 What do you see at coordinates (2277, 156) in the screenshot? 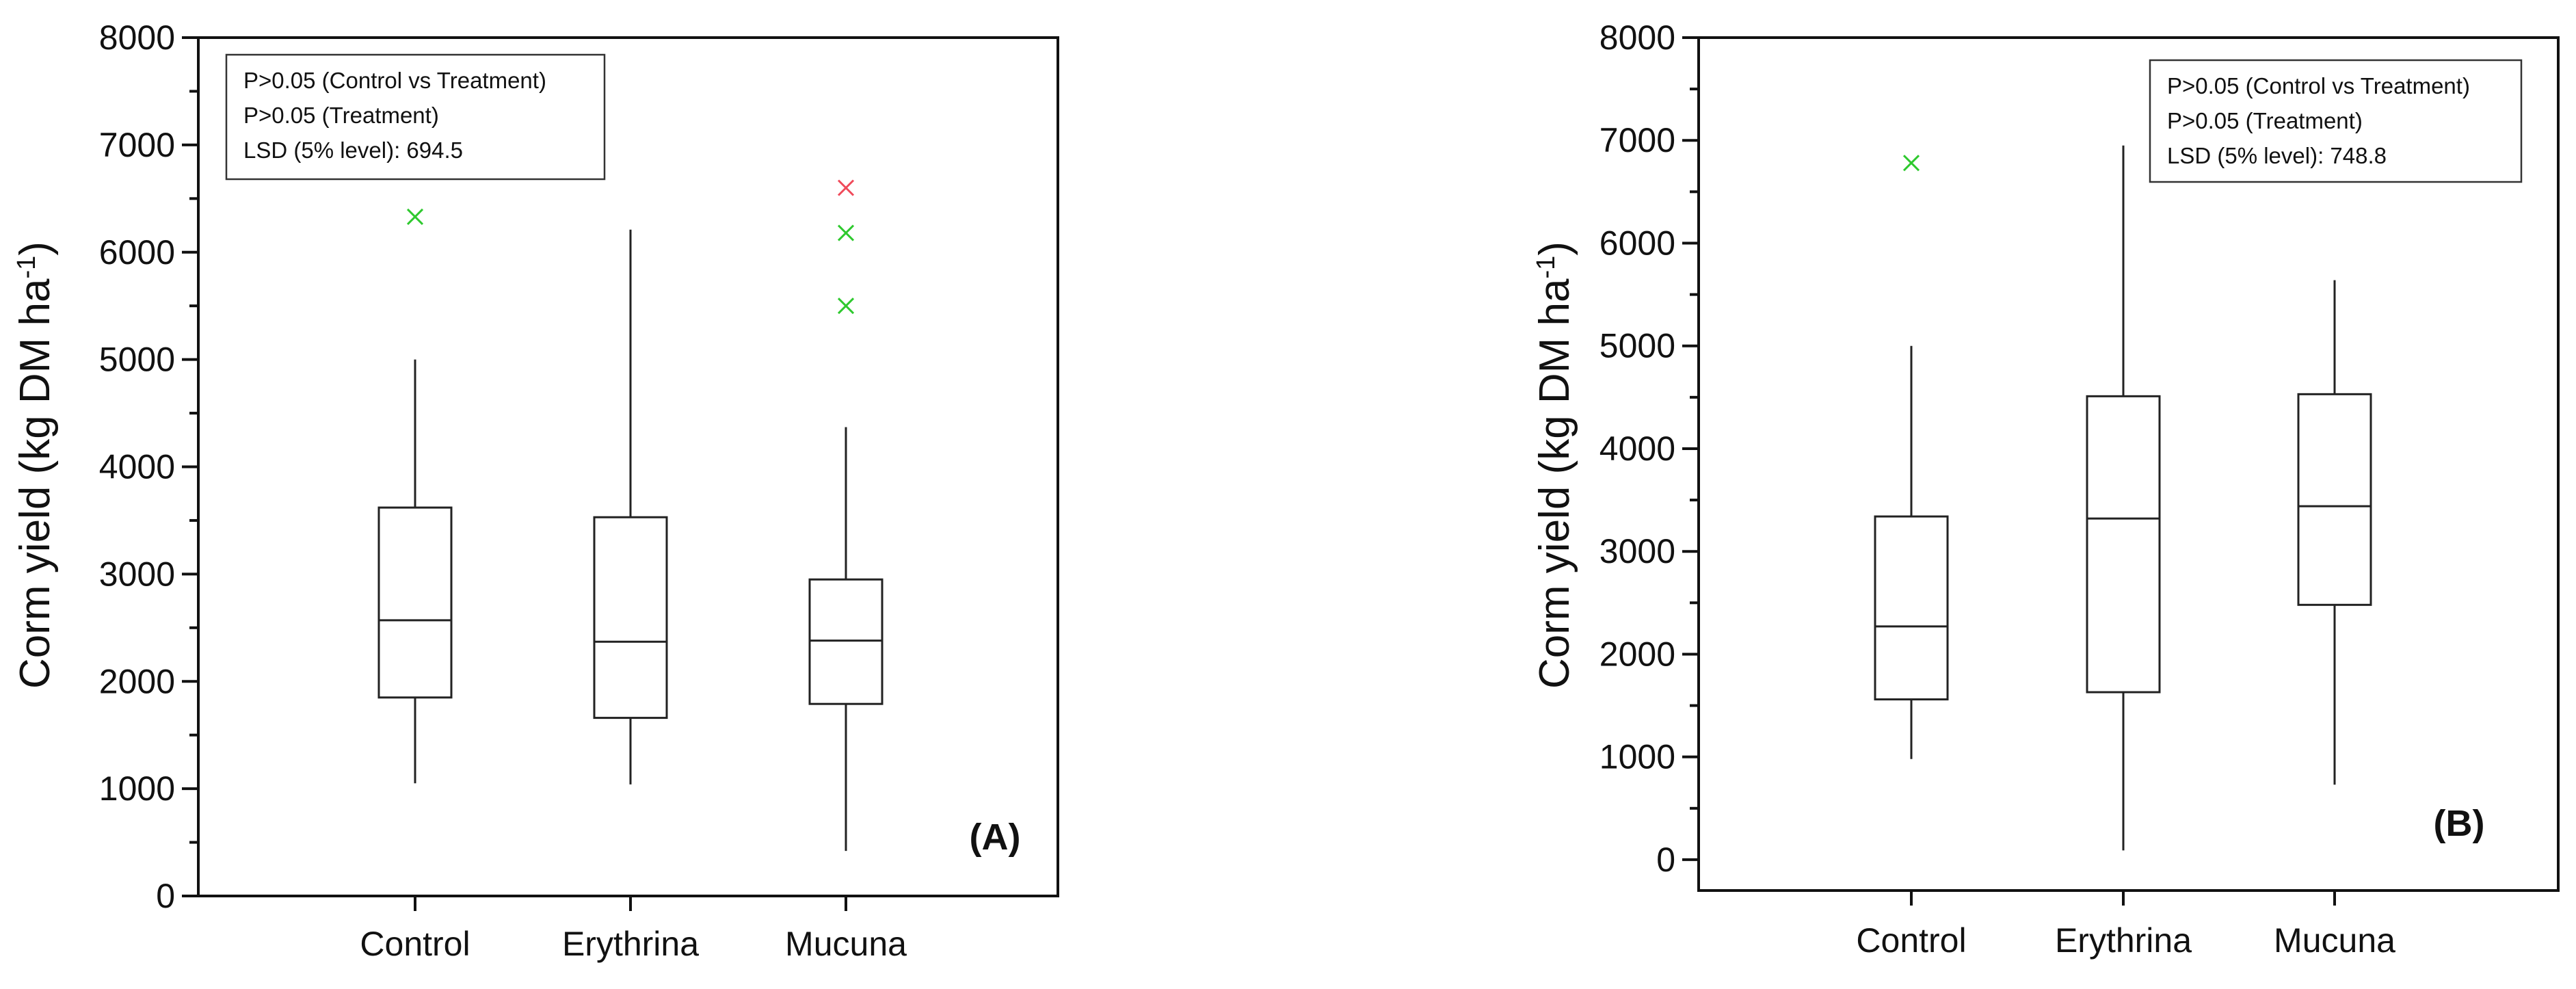
I see `annotation-line: LSD (5% level): 748.8` at bounding box center [2277, 156].